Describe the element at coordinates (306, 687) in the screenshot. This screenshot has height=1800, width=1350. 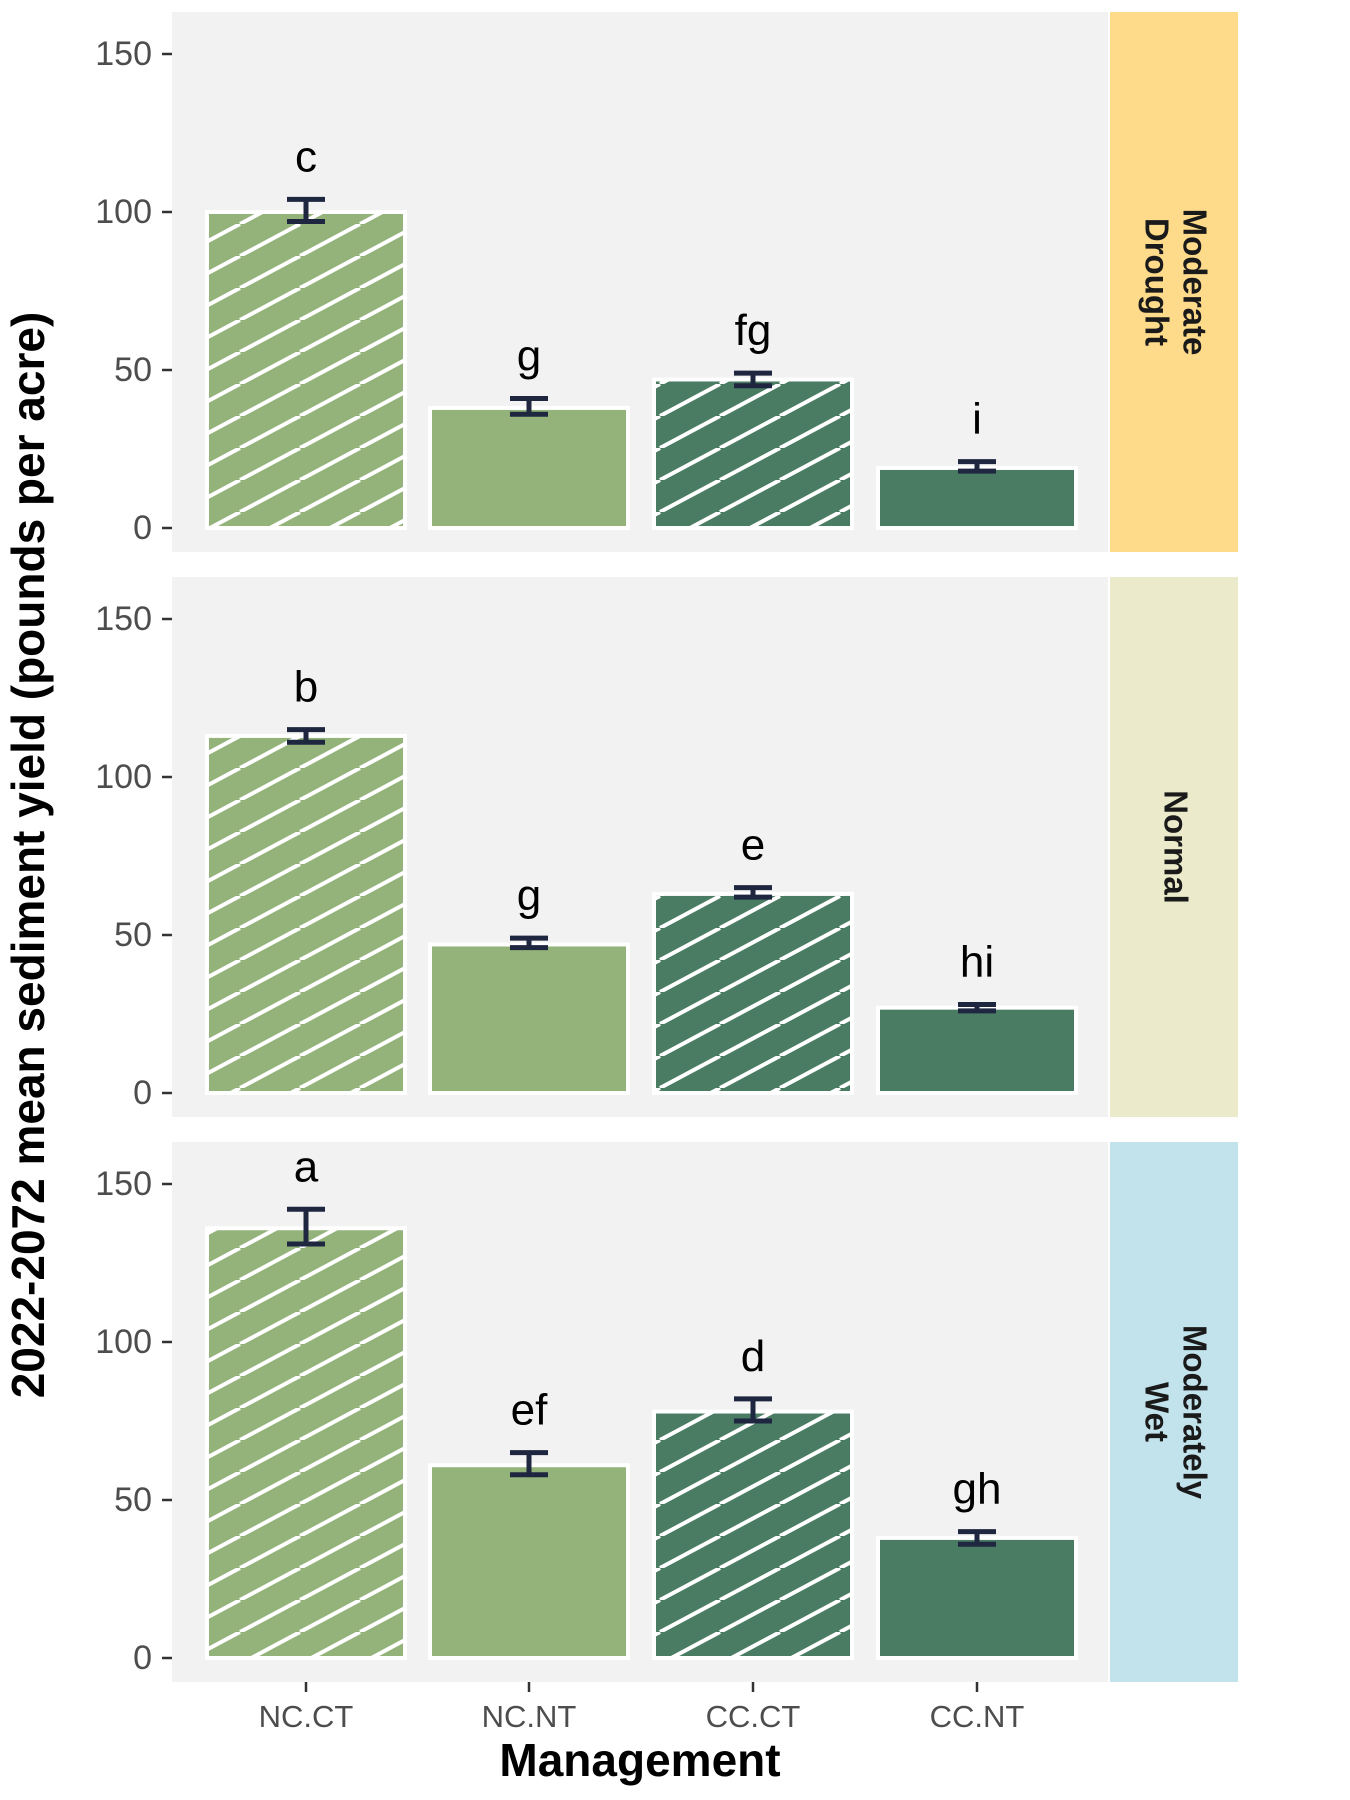
I see `significance-letter: b` at that location.